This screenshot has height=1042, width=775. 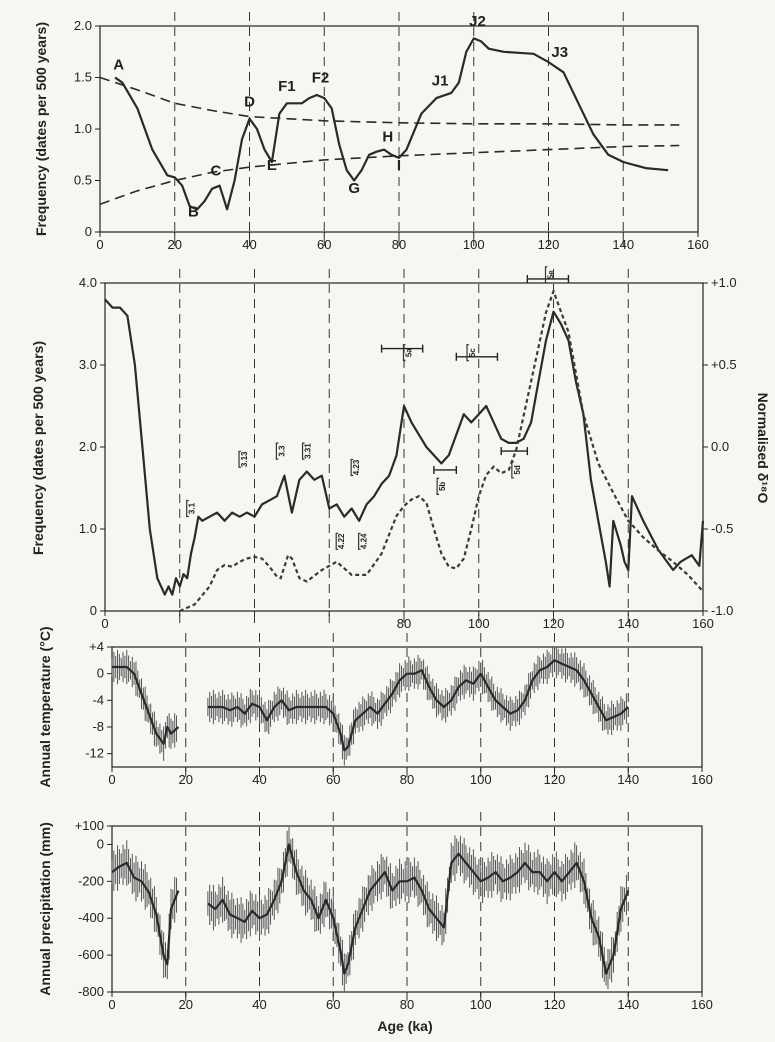 What do you see at coordinates (722, 528) in the screenshot?
I see `y2-tick-label: -0.5` at bounding box center [722, 528].